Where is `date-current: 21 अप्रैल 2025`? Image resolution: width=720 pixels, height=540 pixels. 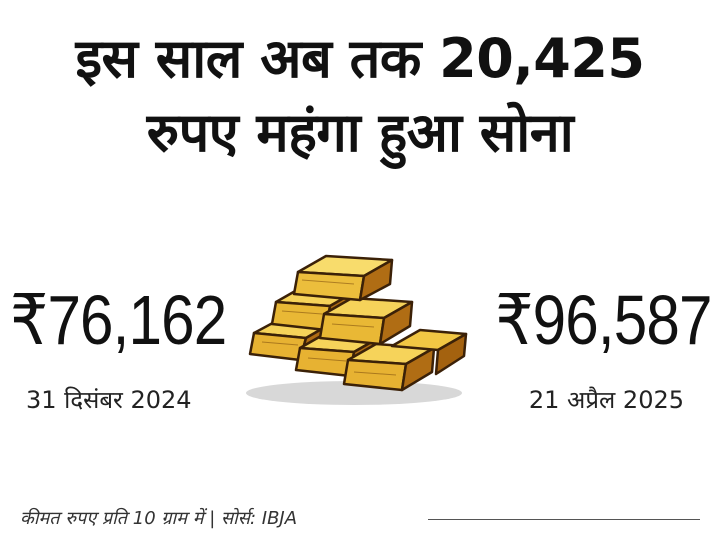 date-current: 21 अप्रैल 2025 is located at coordinates (606, 400).